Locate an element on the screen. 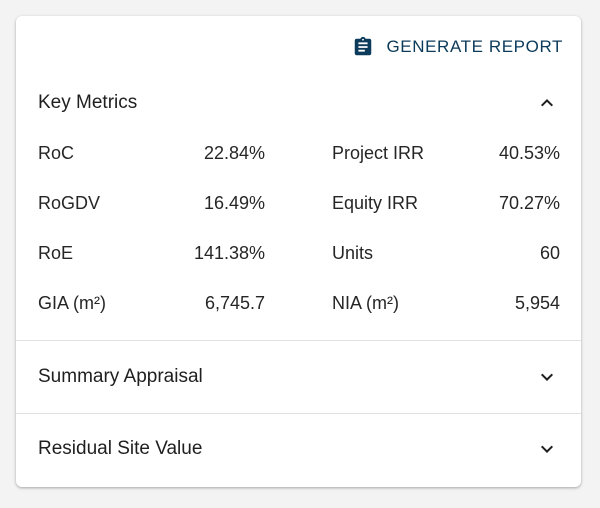 The image size is (600, 508). metric-label: RoE is located at coordinates (56, 253).